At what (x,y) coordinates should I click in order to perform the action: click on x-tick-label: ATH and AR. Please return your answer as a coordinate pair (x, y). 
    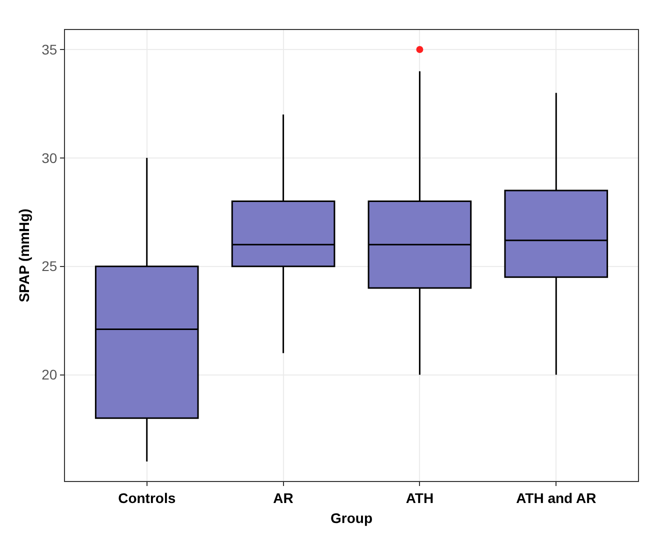
    Looking at the image, I should click on (556, 498).